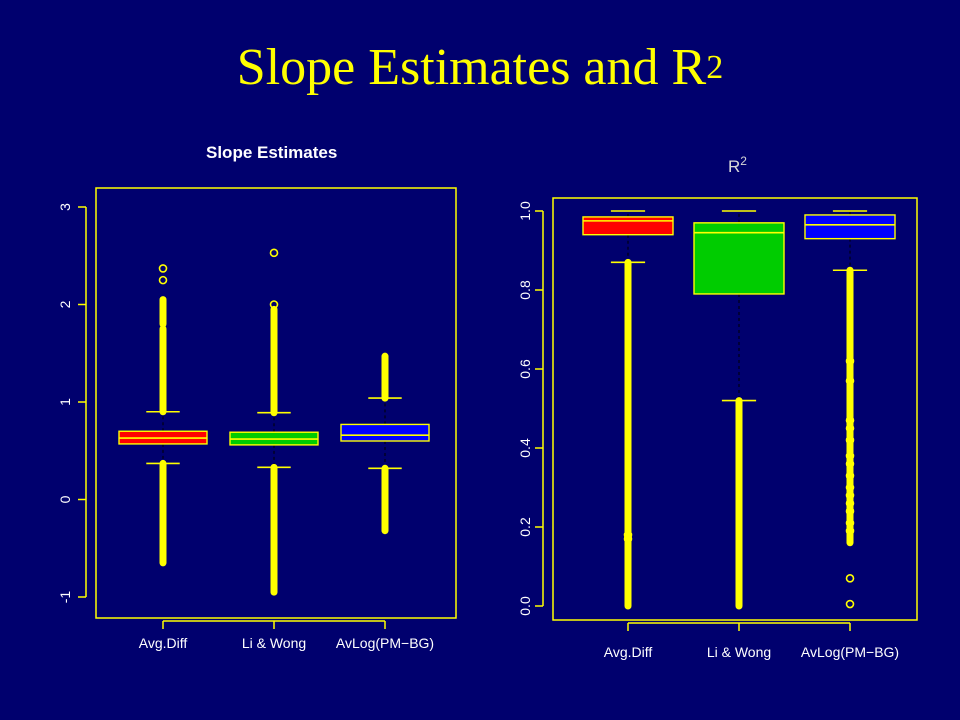 The height and width of the screenshot is (720, 960). Describe the element at coordinates (525, 211) in the screenshot. I see `y-tick-label: 1.0` at that location.